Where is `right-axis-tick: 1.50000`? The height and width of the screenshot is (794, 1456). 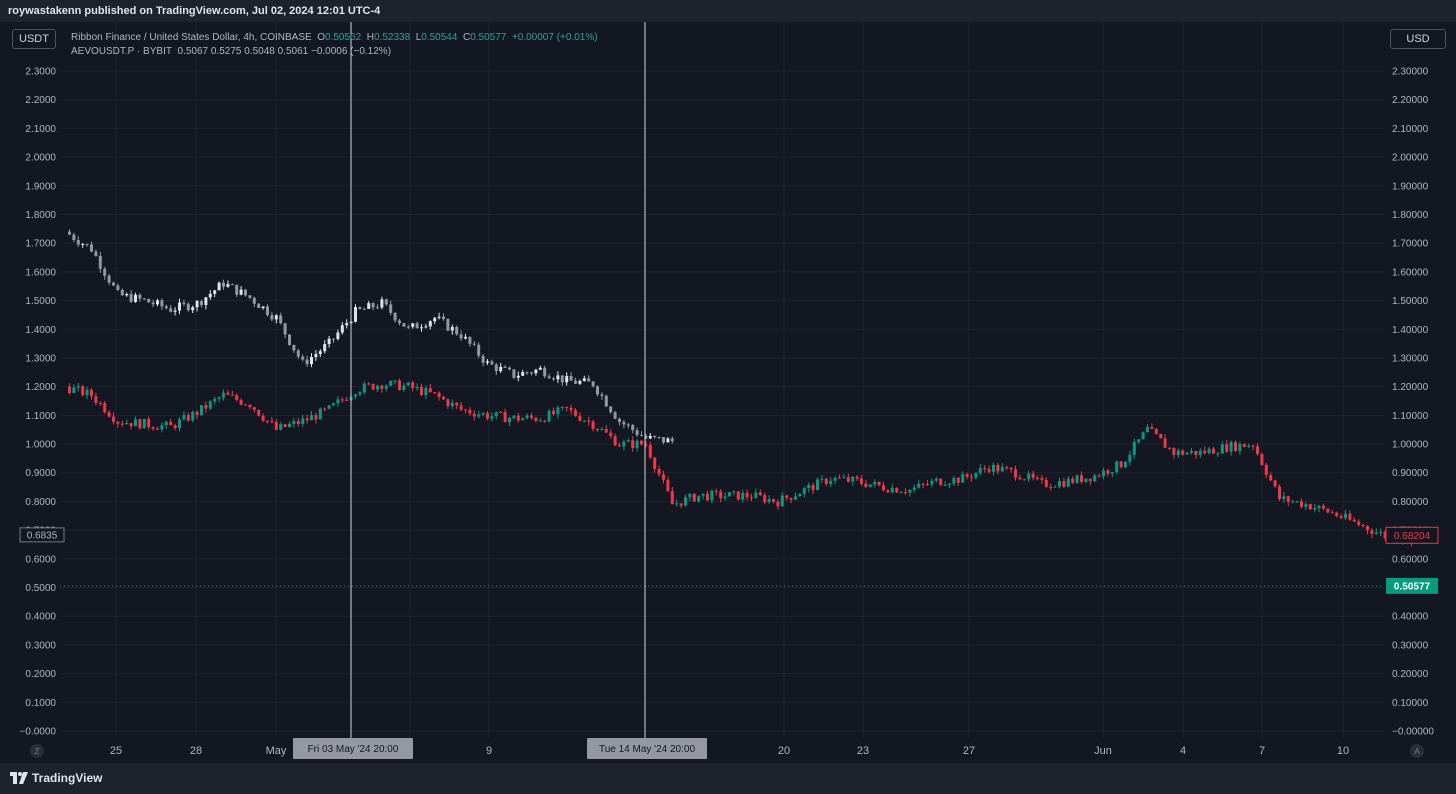 right-axis-tick: 1.50000 is located at coordinates (1410, 301).